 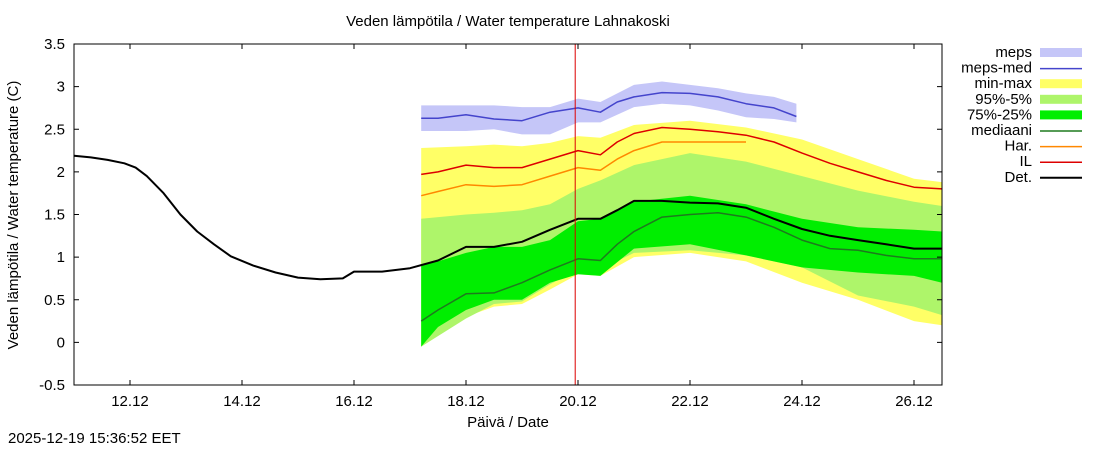 What do you see at coordinates (54, 215) in the screenshot?
I see `y-tick-label: 1.5` at bounding box center [54, 215].